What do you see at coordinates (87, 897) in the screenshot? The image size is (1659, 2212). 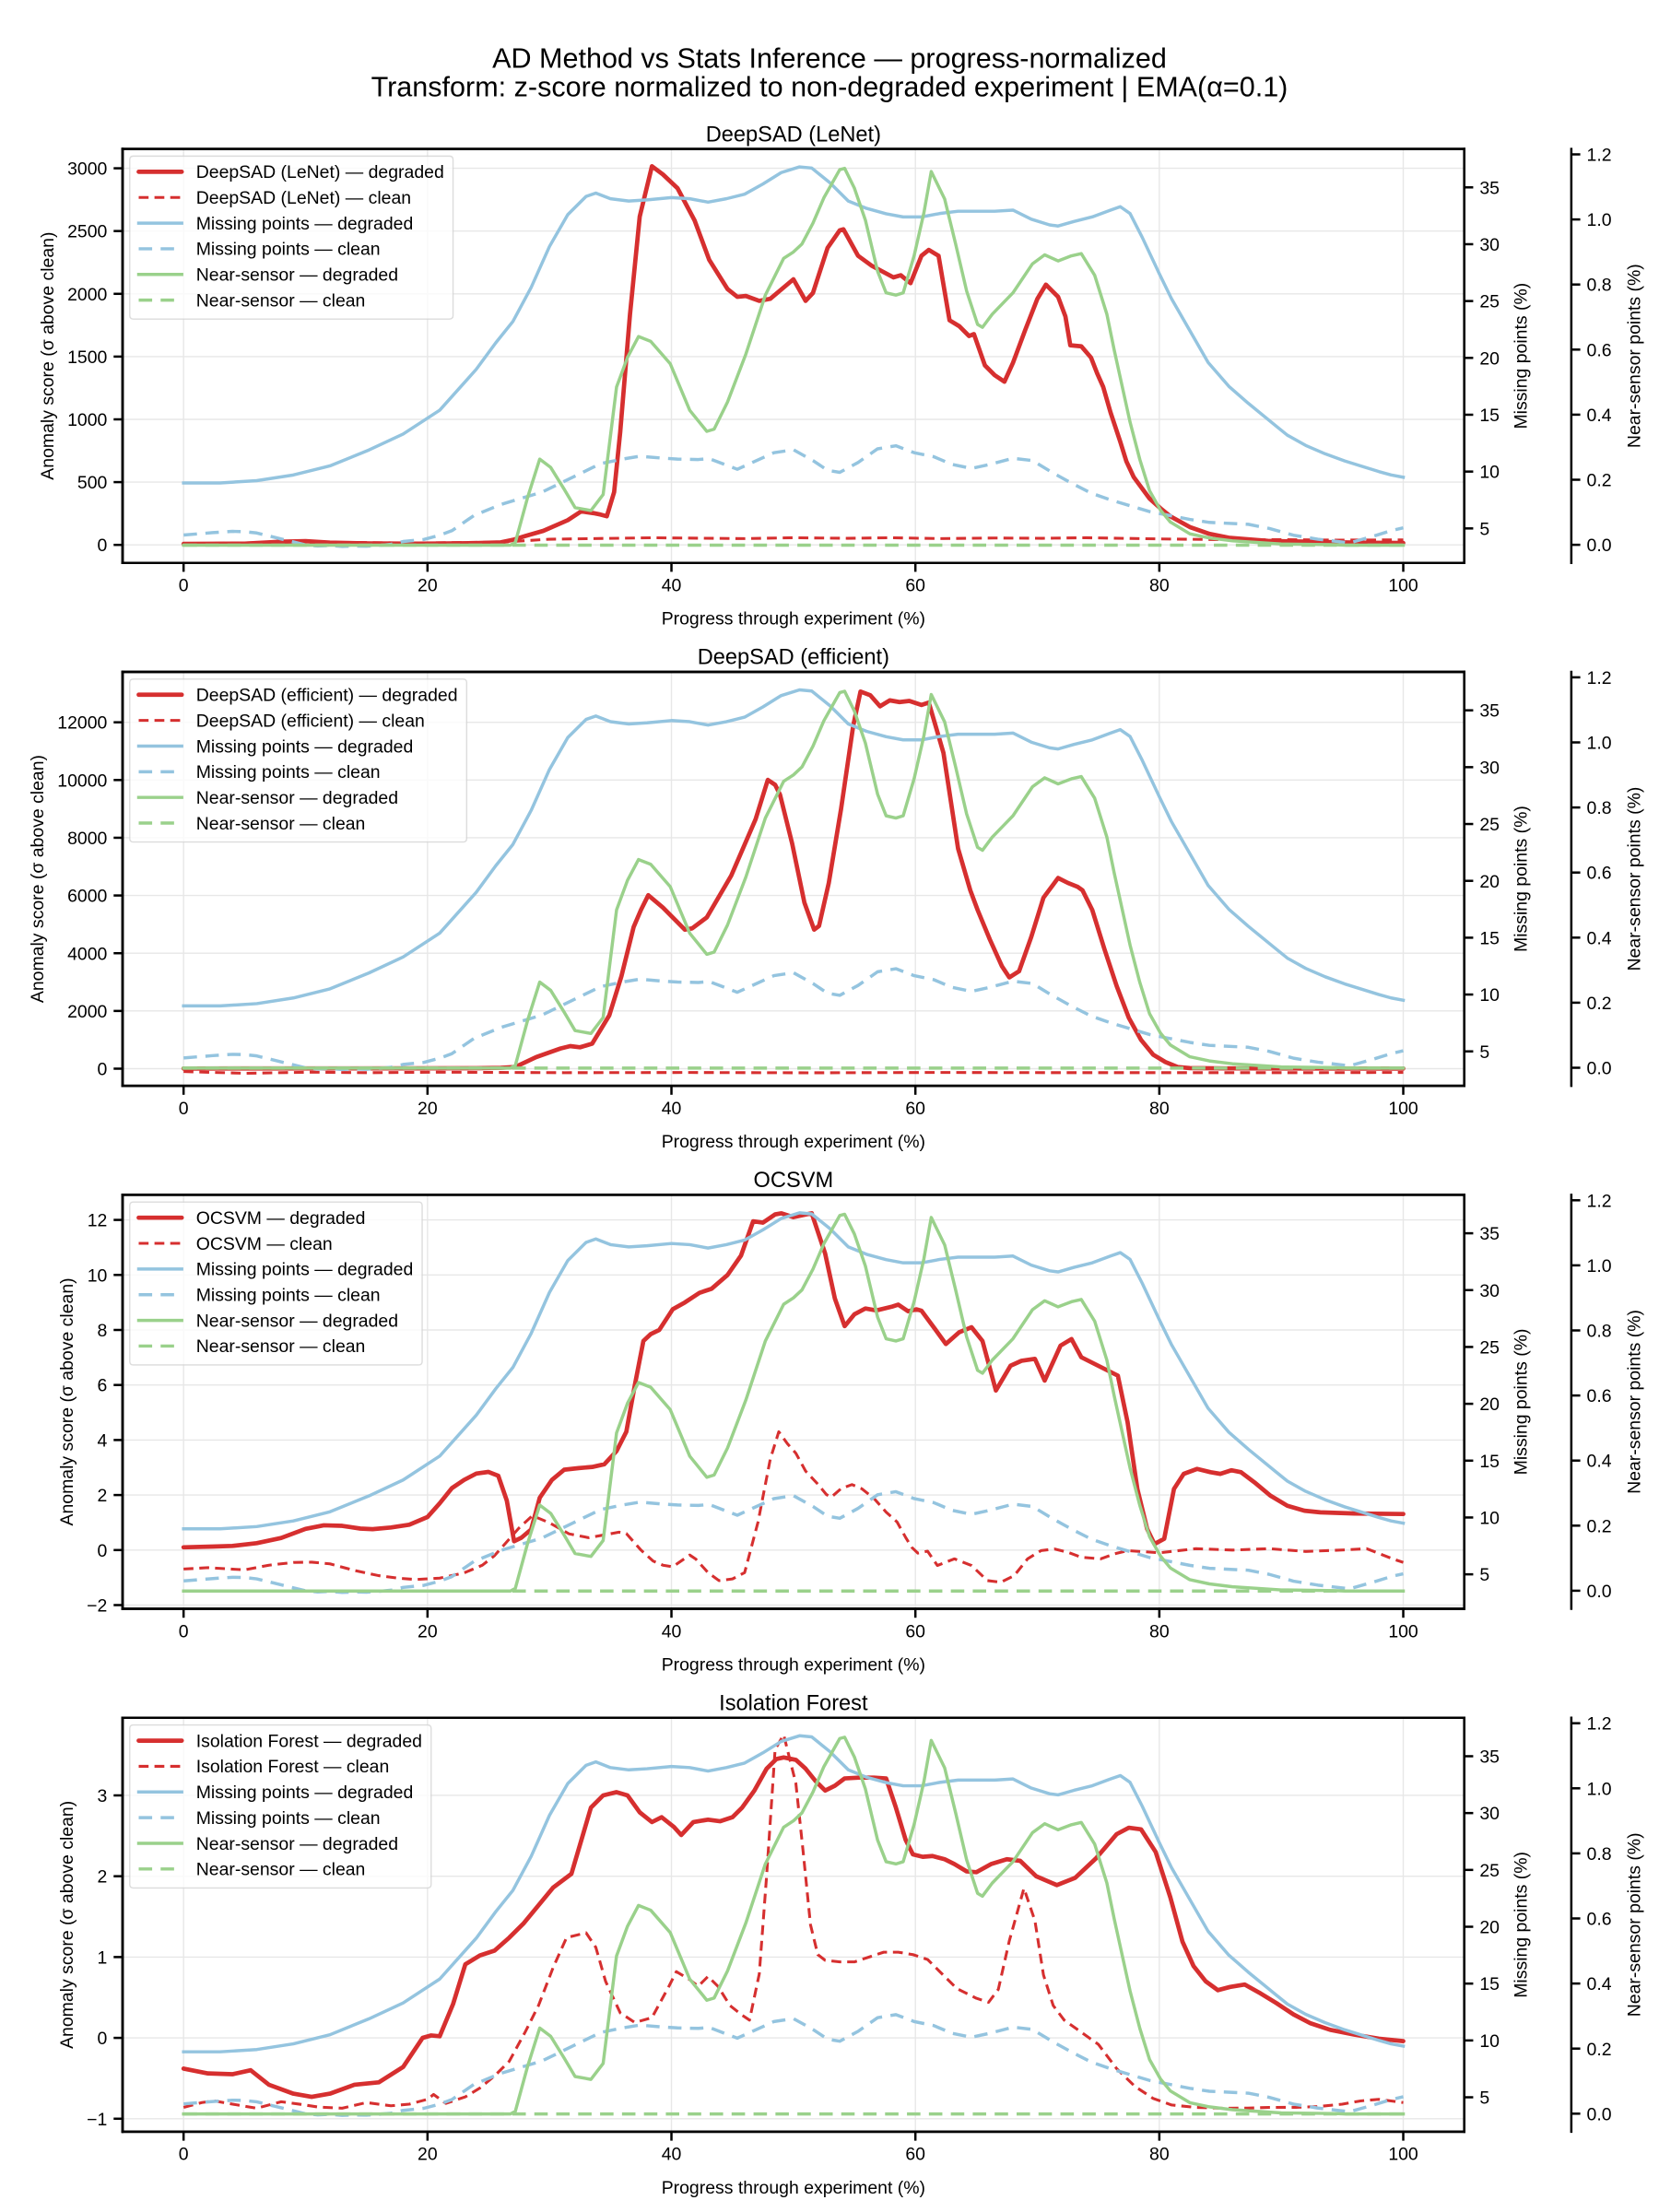 I see `svg-text: 6000` at bounding box center [87, 897].